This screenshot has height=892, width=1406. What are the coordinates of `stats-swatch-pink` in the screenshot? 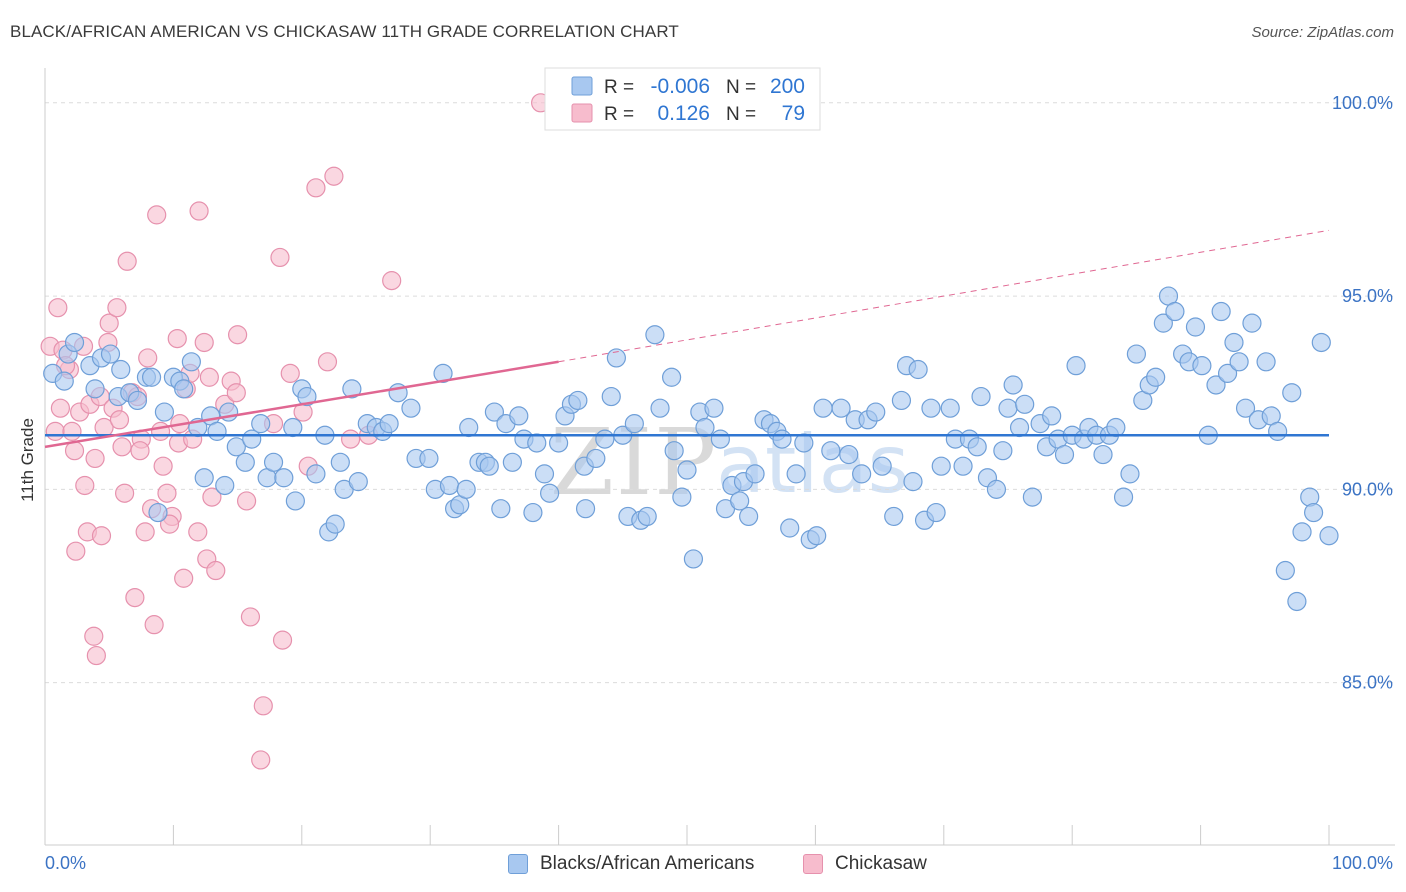 It's located at (582, 113).